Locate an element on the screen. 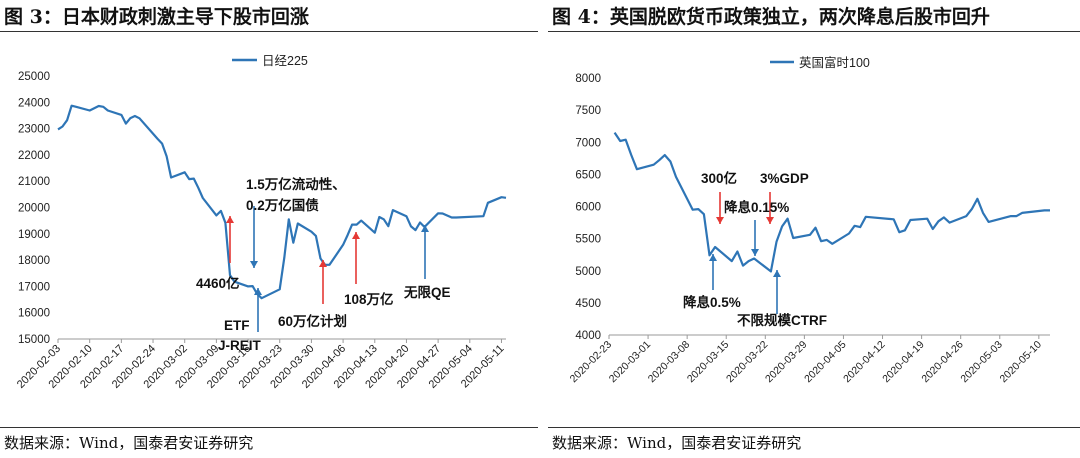 This screenshot has width=1080, height=458. y-tick-label: 25000 is located at coordinates (34, 77).